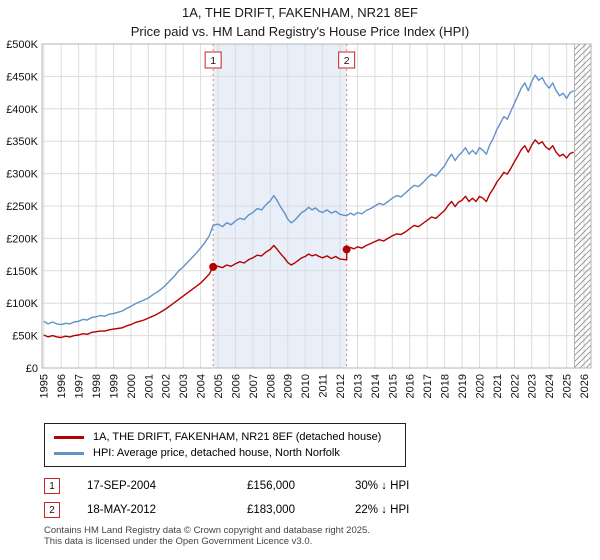 Image resolution: width=600 pixels, height=560 pixels. Describe the element at coordinates (122, 510) in the screenshot. I see `sale-2-date: 18-MAY-2012` at that location.